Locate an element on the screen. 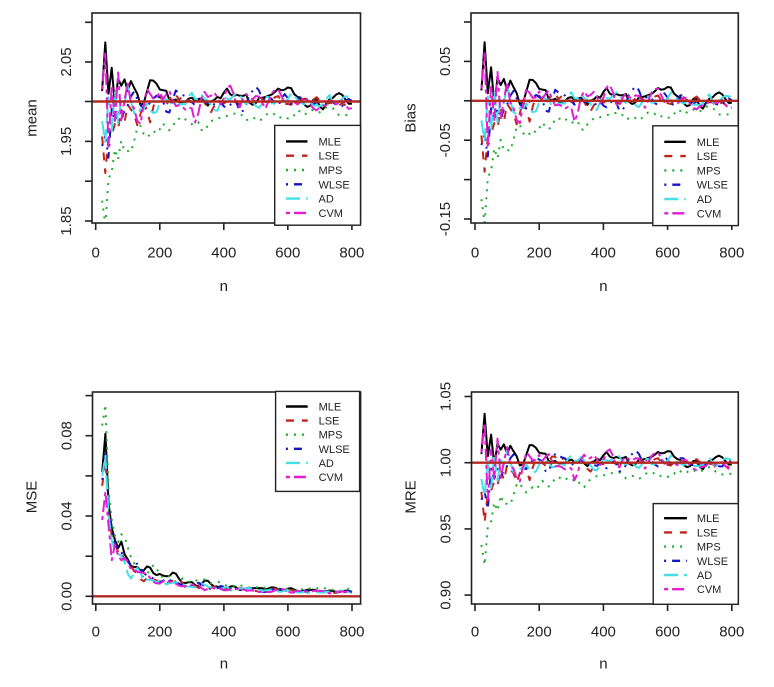  svg-text: 1.85 is located at coordinates (66, 220).